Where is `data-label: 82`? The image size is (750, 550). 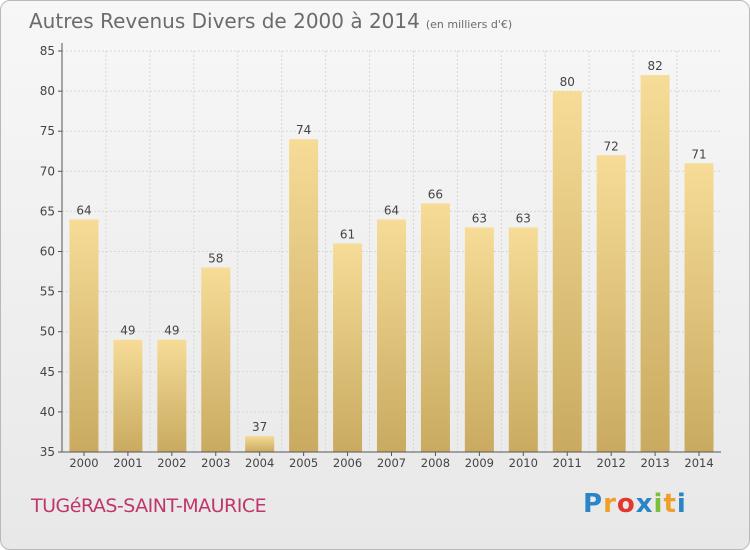 data-label: 82 is located at coordinates (654, 66).